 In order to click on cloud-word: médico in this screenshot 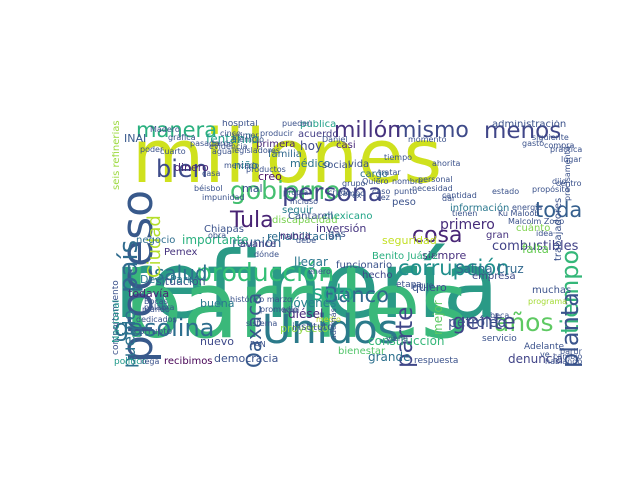, I will do `click(310, 163)`.